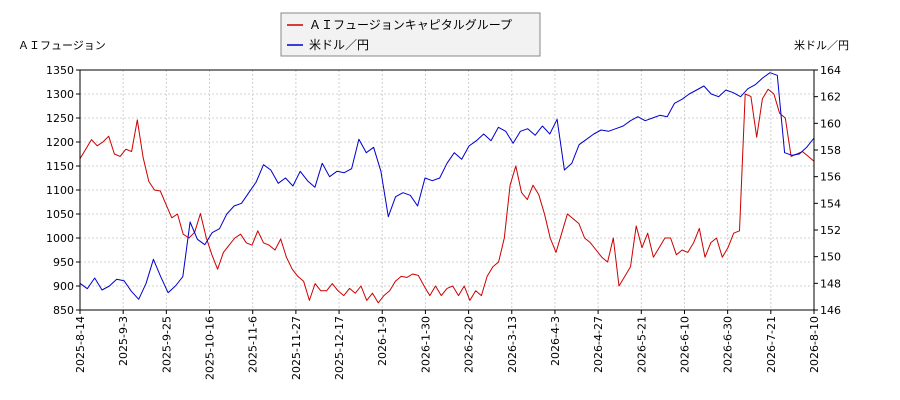 This screenshot has width=900, height=400. I want to click on x-tick-label: 2025-9-3, so click(123, 341).